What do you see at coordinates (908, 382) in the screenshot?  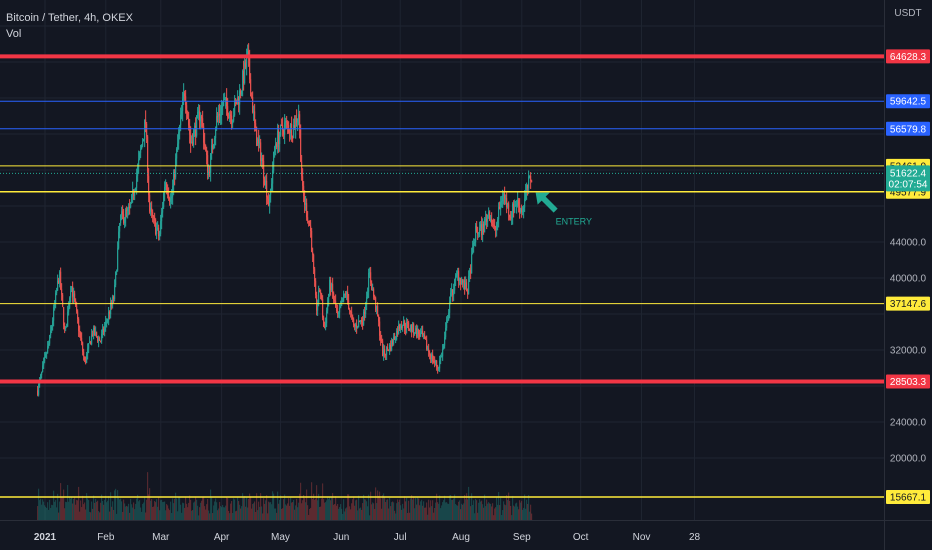 I see `level-tag-label: 28503.3` at bounding box center [908, 382].